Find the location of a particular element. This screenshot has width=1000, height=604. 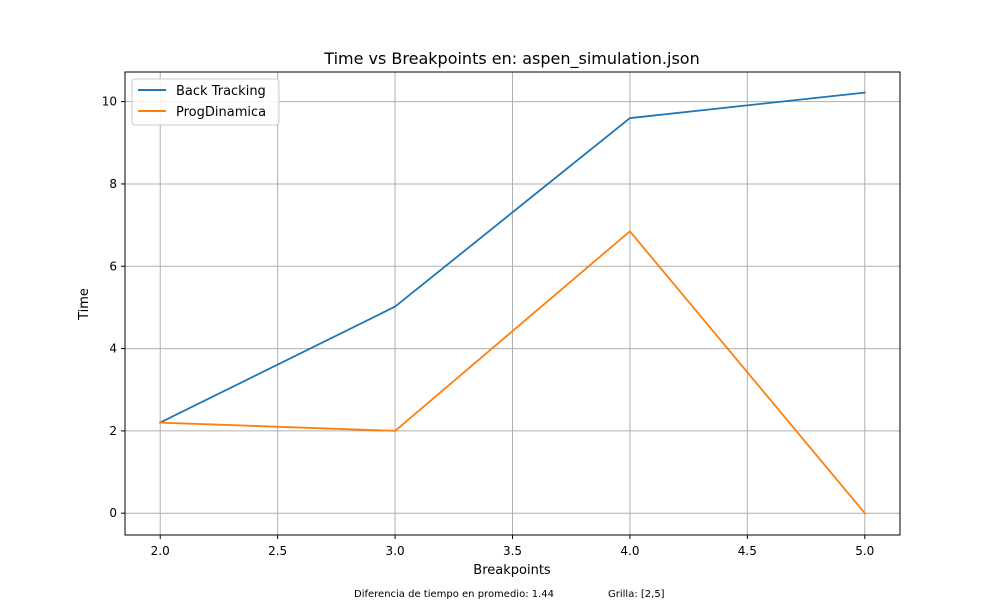

x-tick-label: 3.5 is located at coordinates (512, 551).